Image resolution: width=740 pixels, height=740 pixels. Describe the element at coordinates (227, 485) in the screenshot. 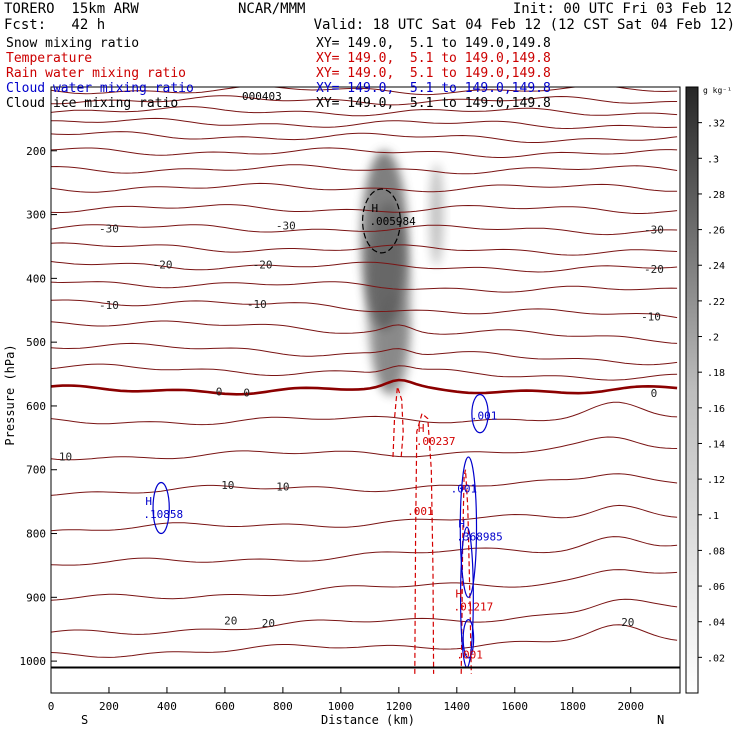

I see `temperature-label-13: 10` at that location.